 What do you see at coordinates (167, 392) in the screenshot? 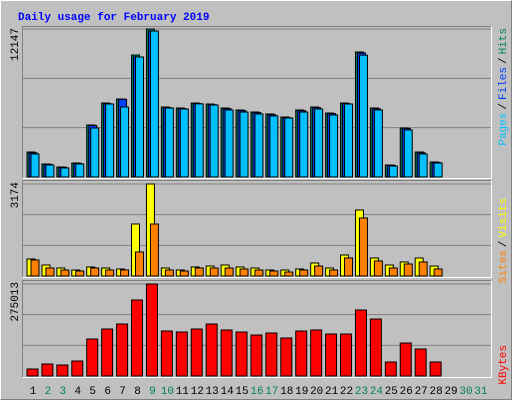
I see `x-tick-label: 10` at bounding box center [167, 392].